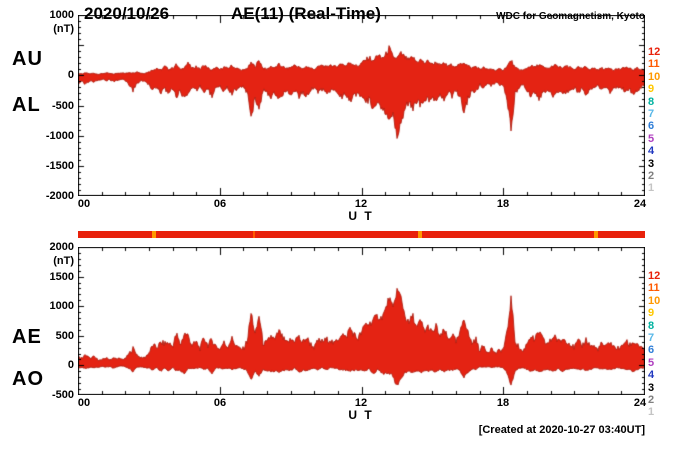 The width and height of the screenshot is (700, 450). Describe the element at coordinates (61, 15) in the screenshot. I see `top-ytick-1000: 1000` at that location.